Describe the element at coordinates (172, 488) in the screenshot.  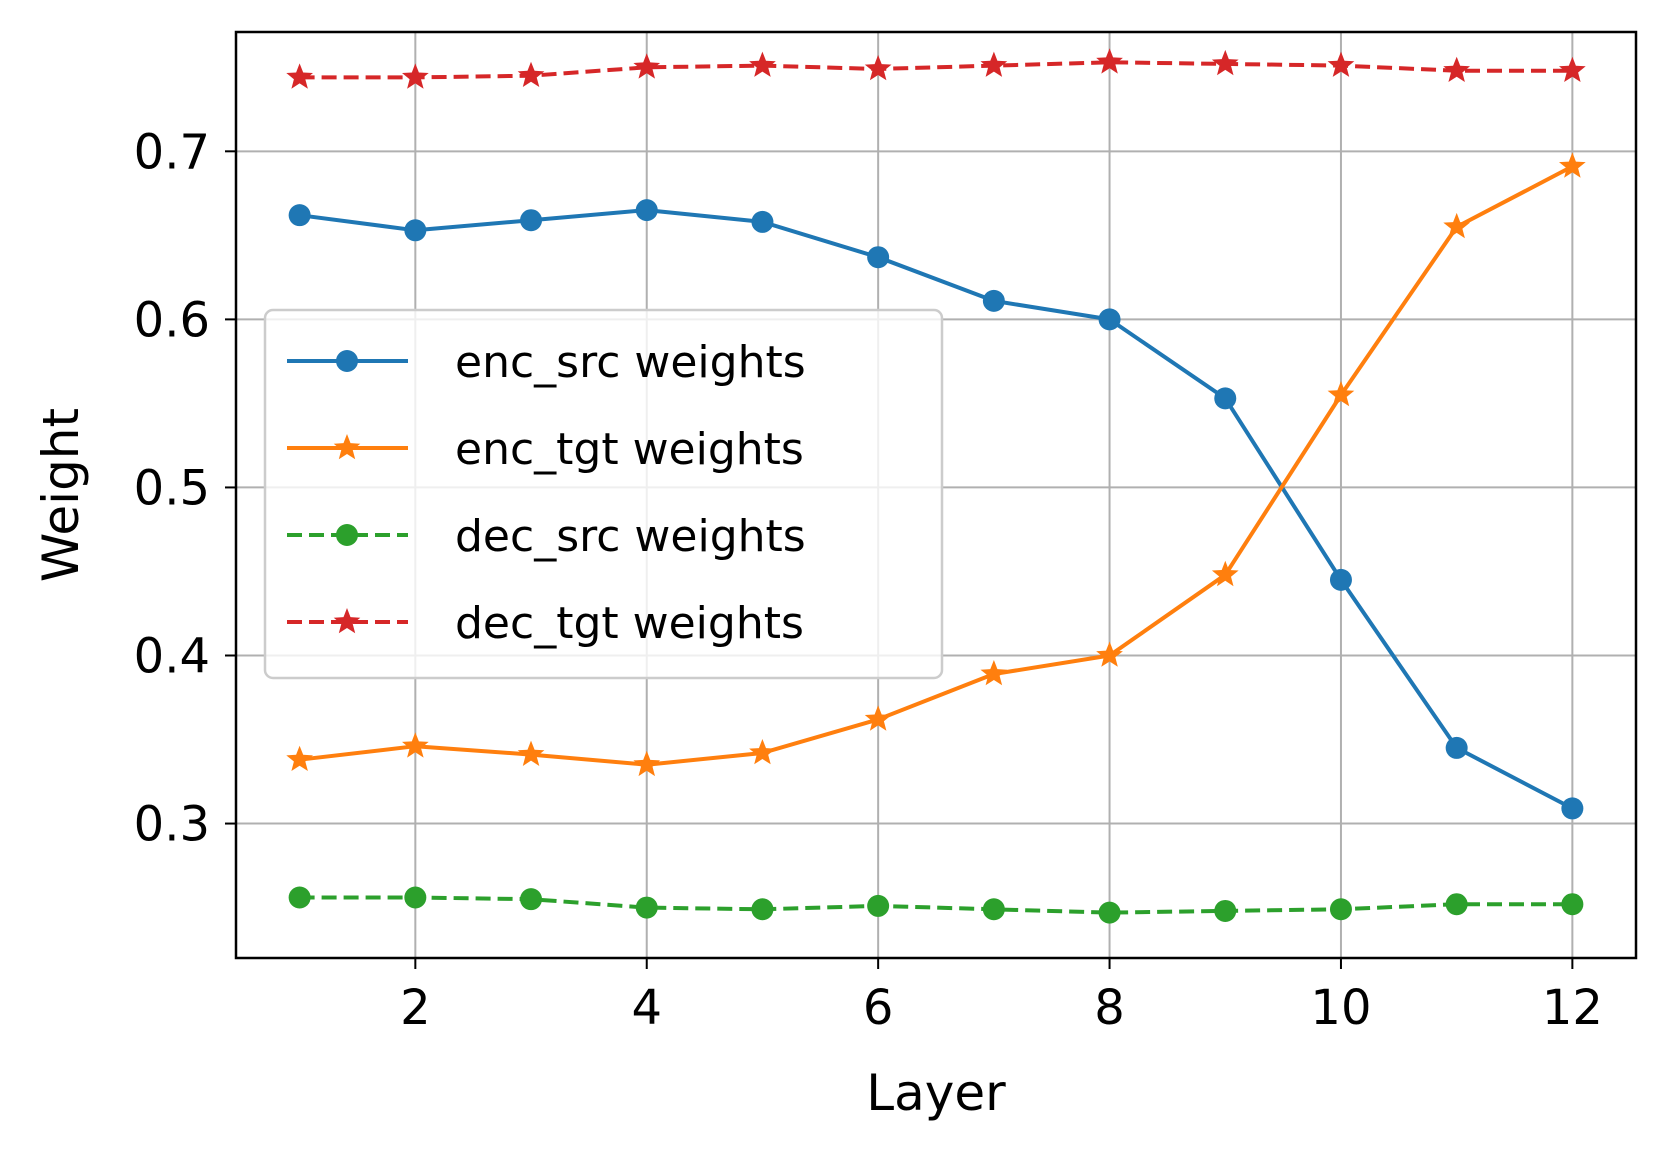
I see `y-tick-label: 0.5` at that location.